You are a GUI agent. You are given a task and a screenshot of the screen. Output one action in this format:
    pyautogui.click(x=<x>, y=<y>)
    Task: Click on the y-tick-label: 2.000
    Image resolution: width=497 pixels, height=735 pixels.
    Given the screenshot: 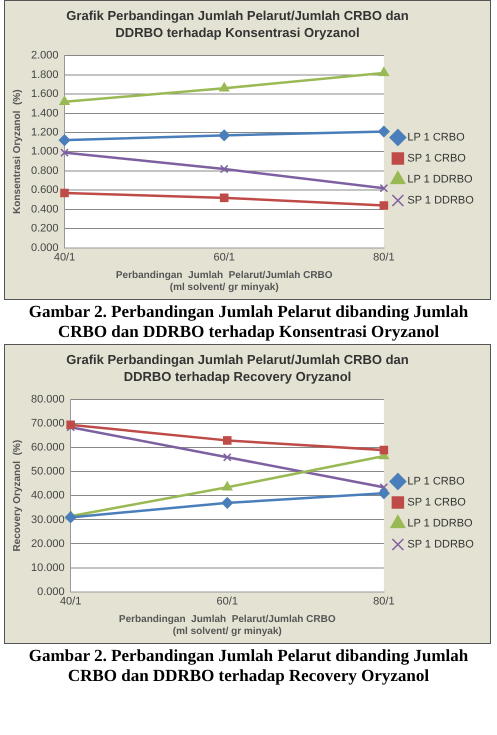 What is the action you would take?
    pyautogui.click(x=44, y=56)
    